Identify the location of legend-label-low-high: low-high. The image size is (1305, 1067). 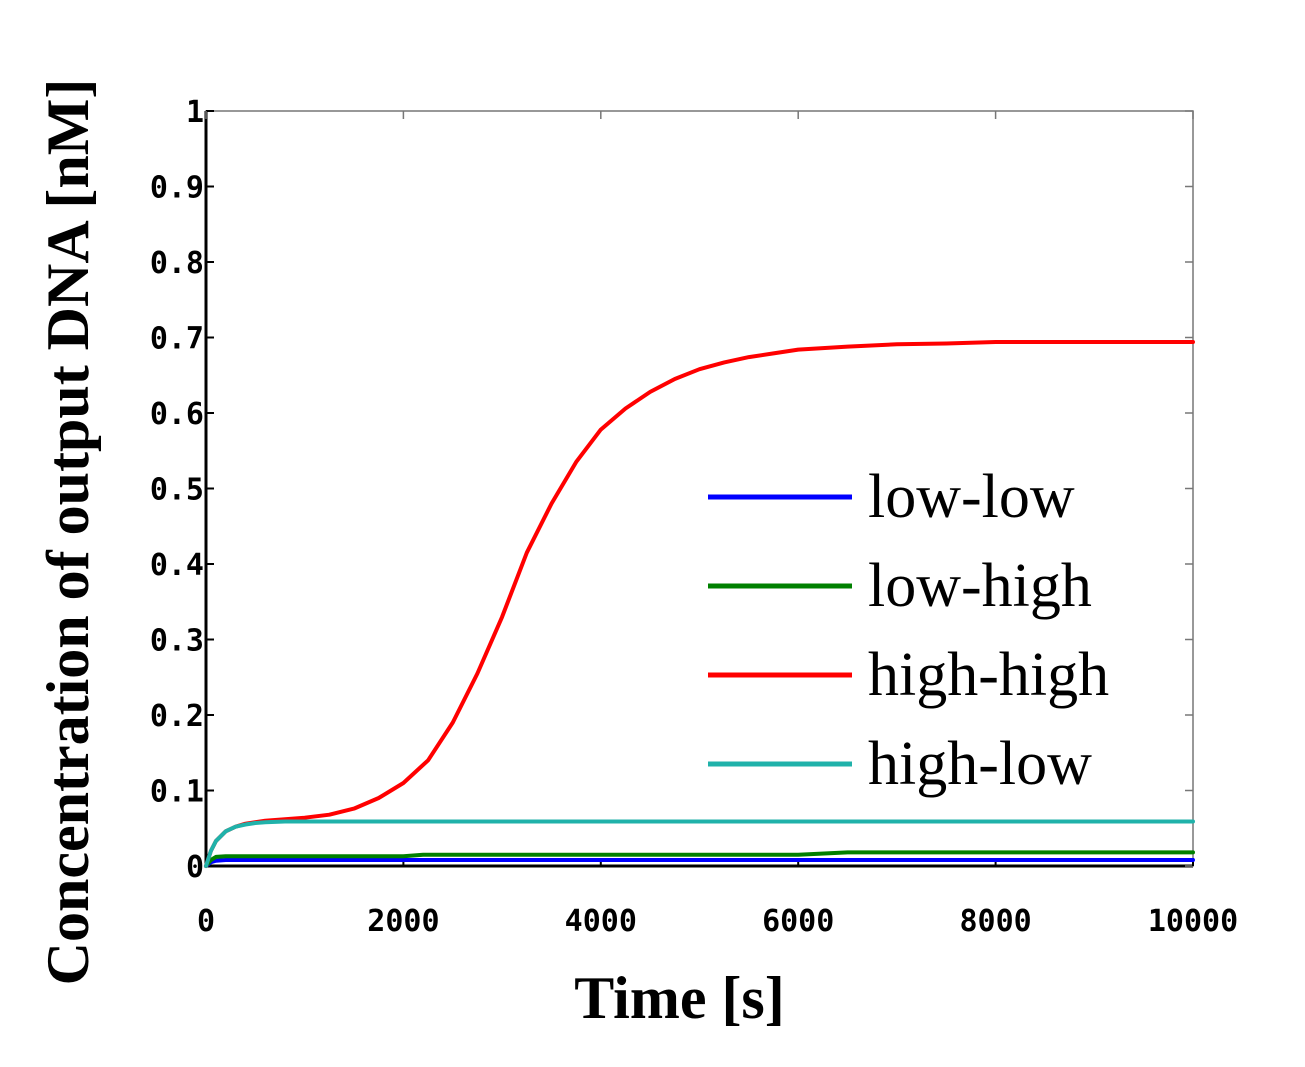
(980, 586).